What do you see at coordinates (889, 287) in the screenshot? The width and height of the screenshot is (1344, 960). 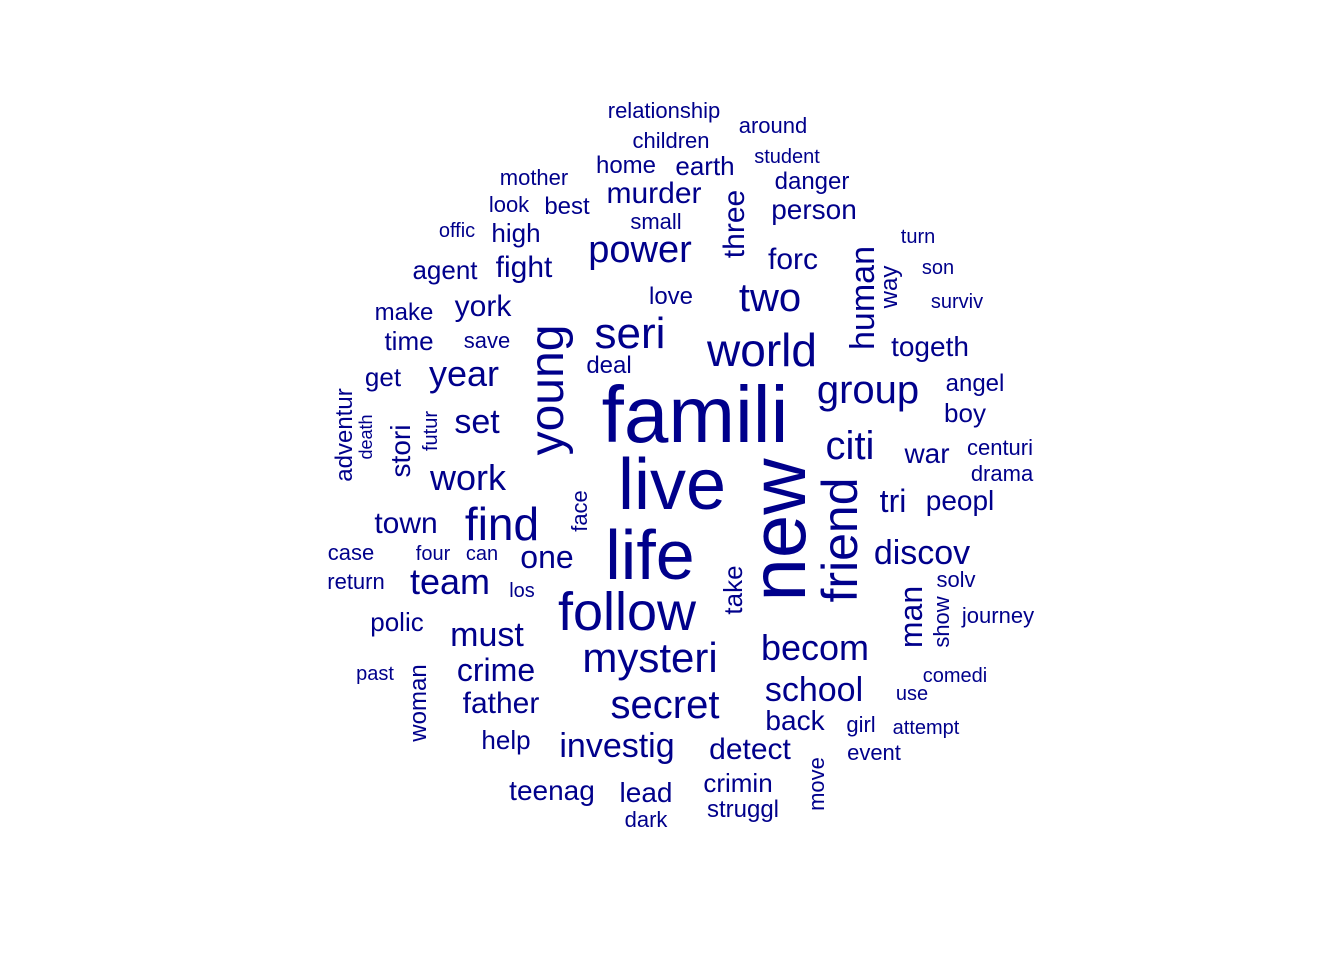 I see `word-way: way` at bounding box center [889, 287].